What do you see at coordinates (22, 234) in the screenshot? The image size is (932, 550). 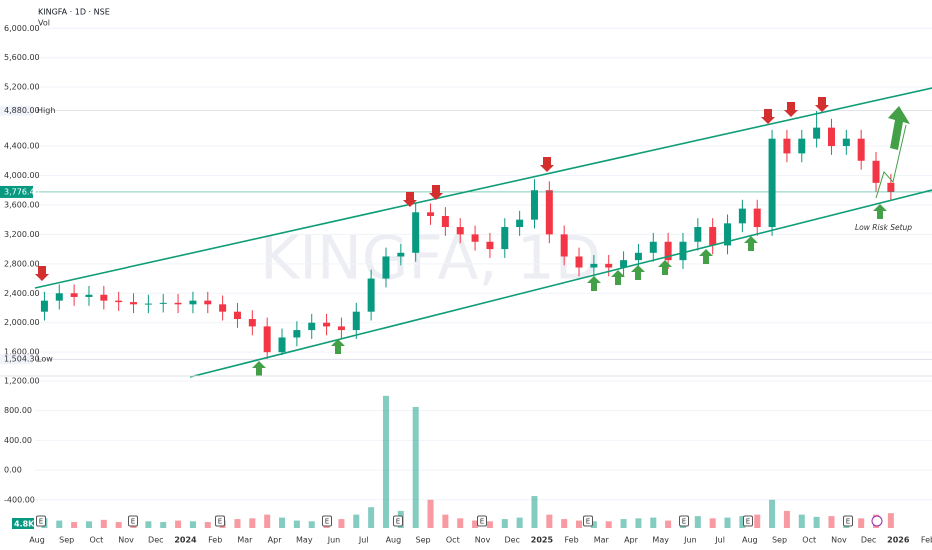 I see `y-tick-label: 3,200.00` at bounding box center [22, 234].